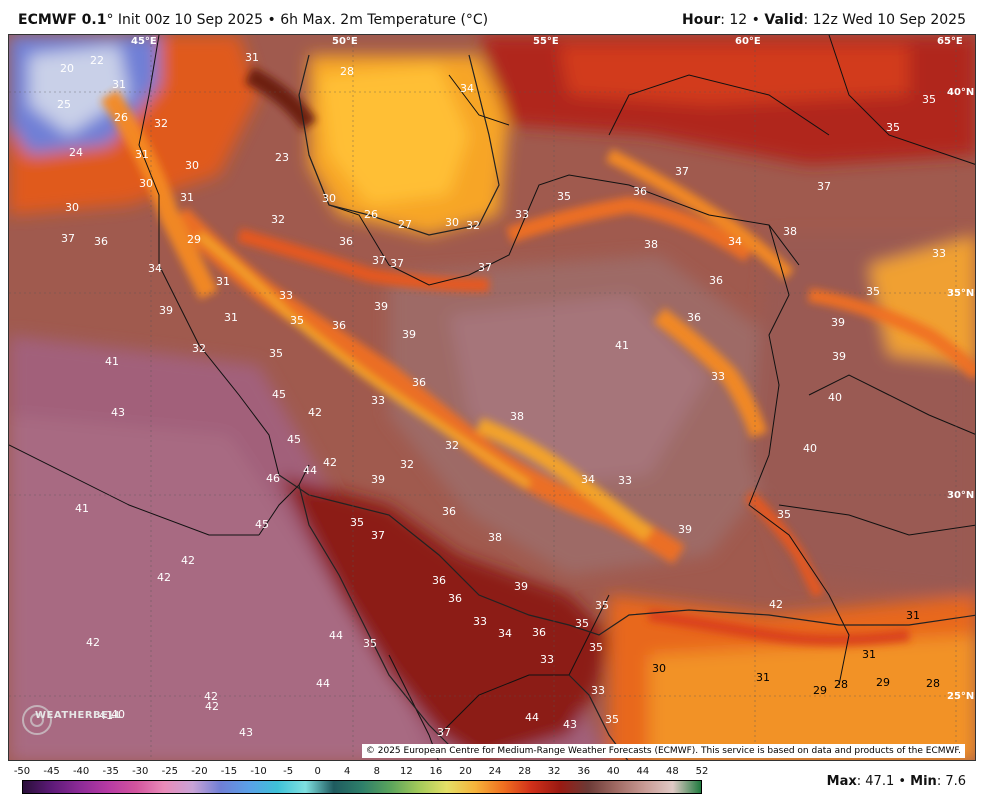 This screenshot has height=808, width=984. Describe the element at coordinates (273, 478) in the screenshot. I see `temperature-label: 46` at that location.